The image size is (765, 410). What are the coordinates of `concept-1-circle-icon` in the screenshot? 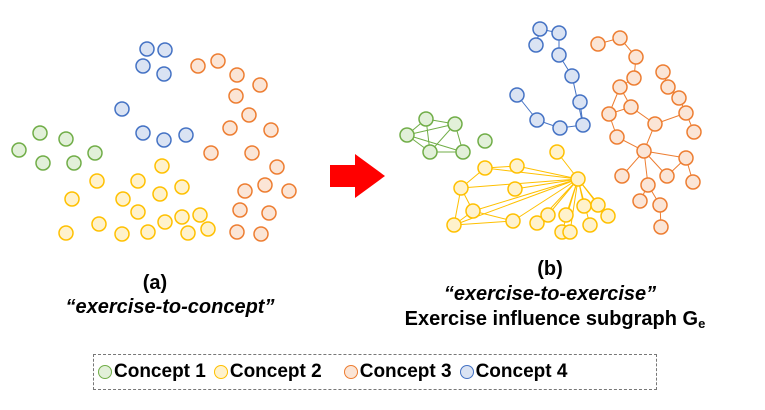 It's located at (105, 372).